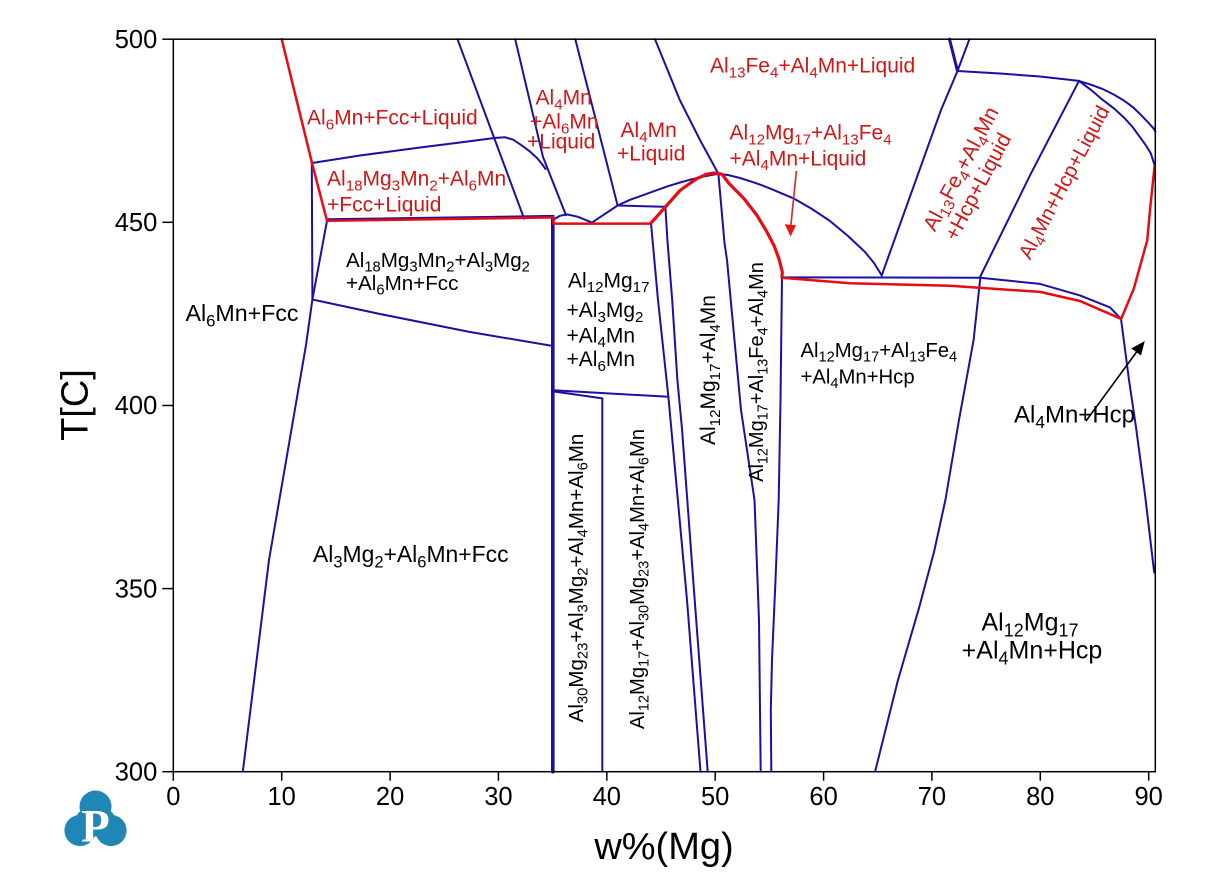 The height and width of the screenshot is (895, 1211). I want to click on svg-text: w%(Mg), so click(663, 847).